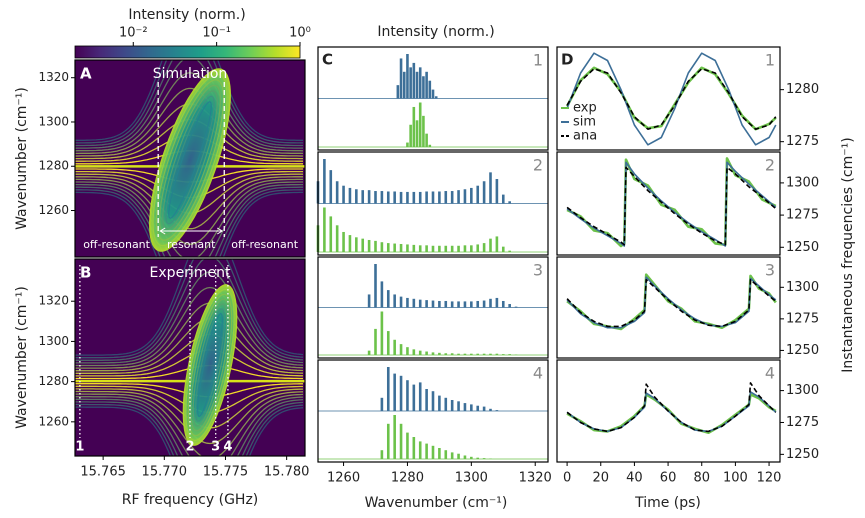 This screenshot has height=518, width=865. What do you see at coordinates (191, 244) in the screenshot?
I see `region-label: resonant` at bounding box center [191, 244].